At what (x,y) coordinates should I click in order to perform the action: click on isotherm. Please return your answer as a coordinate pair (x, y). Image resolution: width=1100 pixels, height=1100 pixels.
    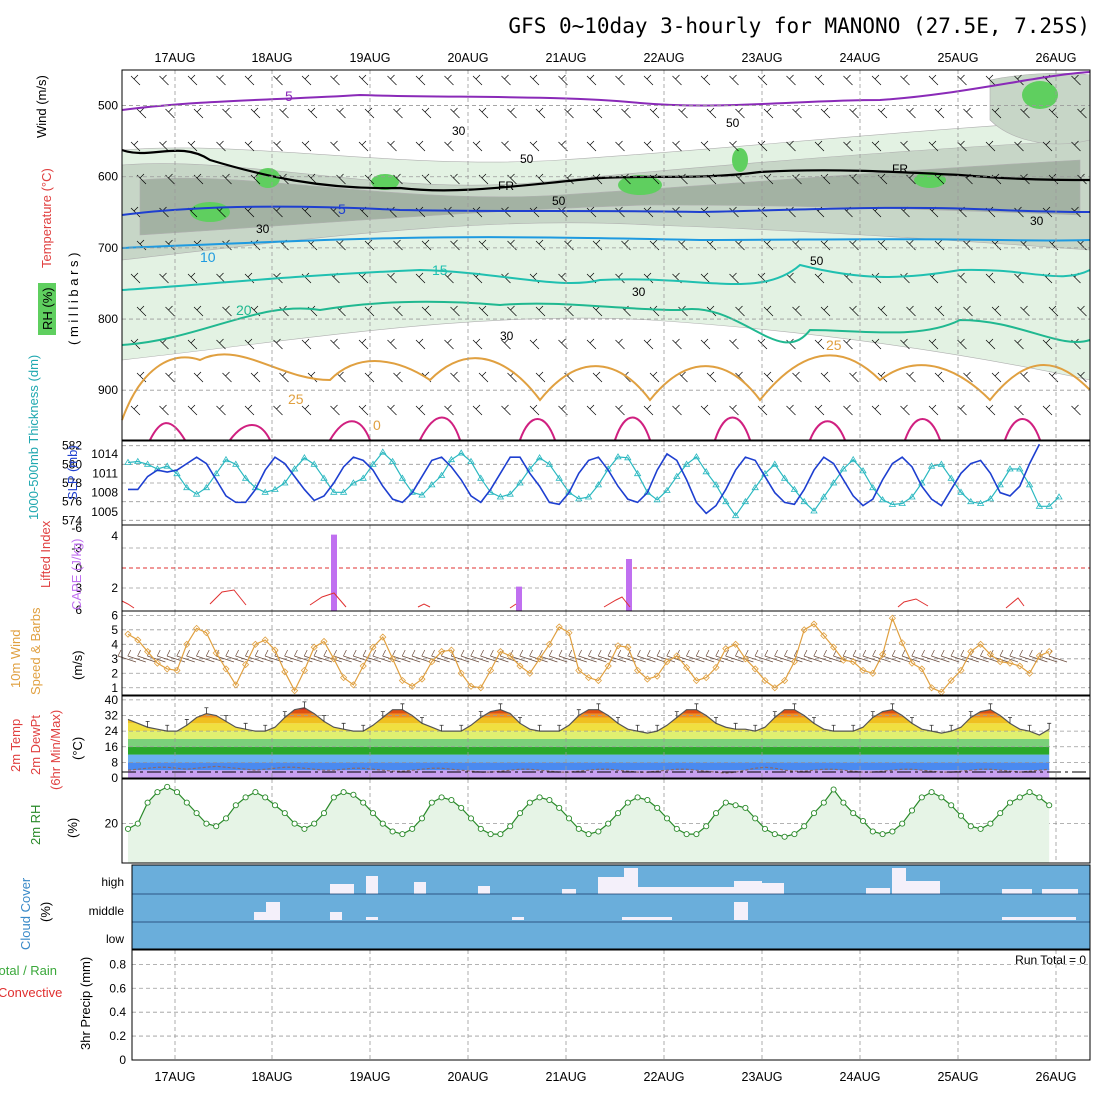
    Looking at the image, I should click on (606, 323).